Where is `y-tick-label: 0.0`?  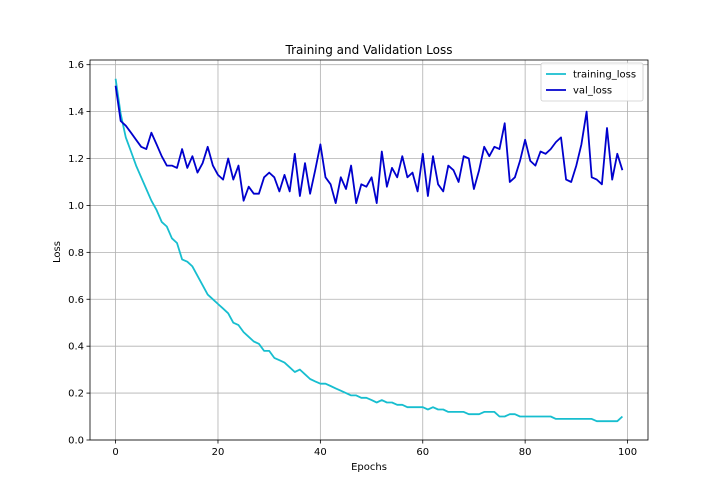
y-tick-label: 0.0 is located at coordinates (76, 441).